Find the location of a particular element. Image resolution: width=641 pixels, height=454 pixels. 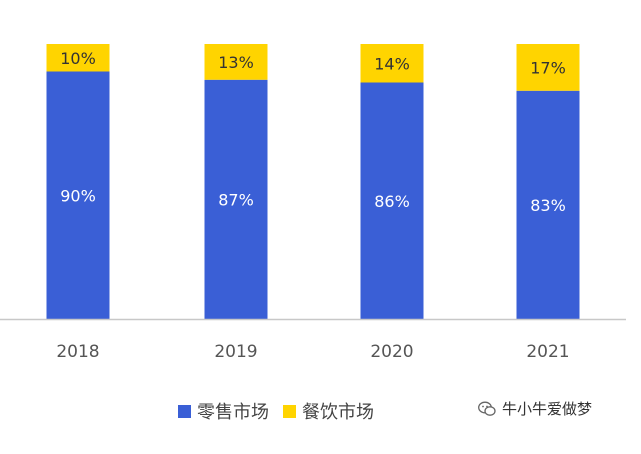

data-label-catering-2018: 10% is located at coordinates (78, 58).